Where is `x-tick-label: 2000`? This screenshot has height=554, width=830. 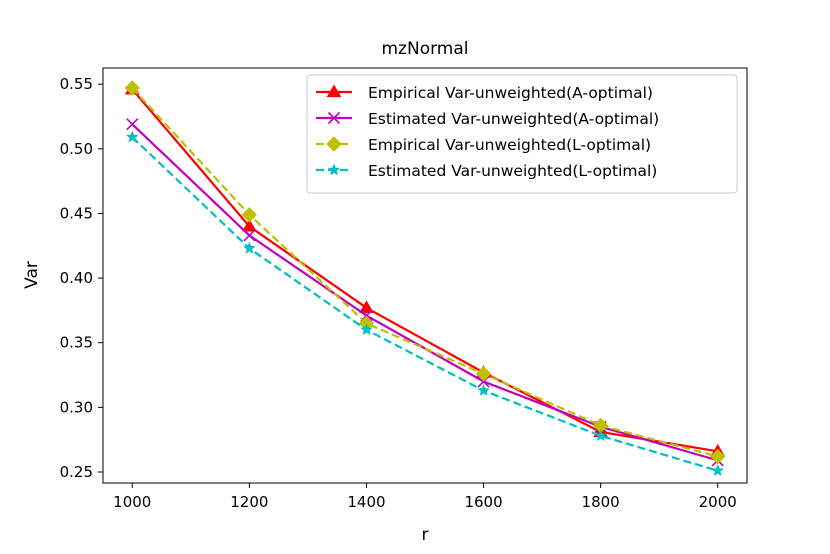 x-tick-label: 2000 is located at coordinates (718, 502).